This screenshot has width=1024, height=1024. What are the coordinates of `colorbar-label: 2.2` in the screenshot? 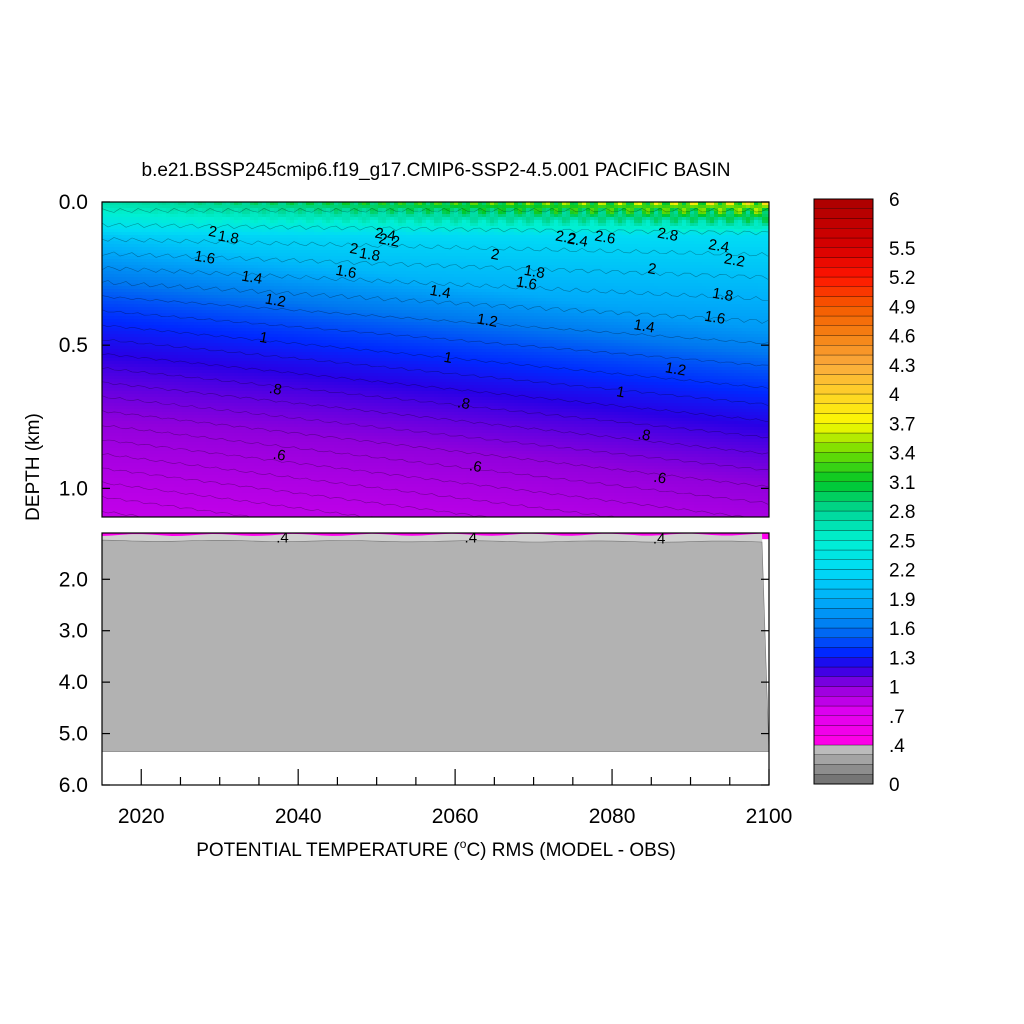 It's located at (902, 571).